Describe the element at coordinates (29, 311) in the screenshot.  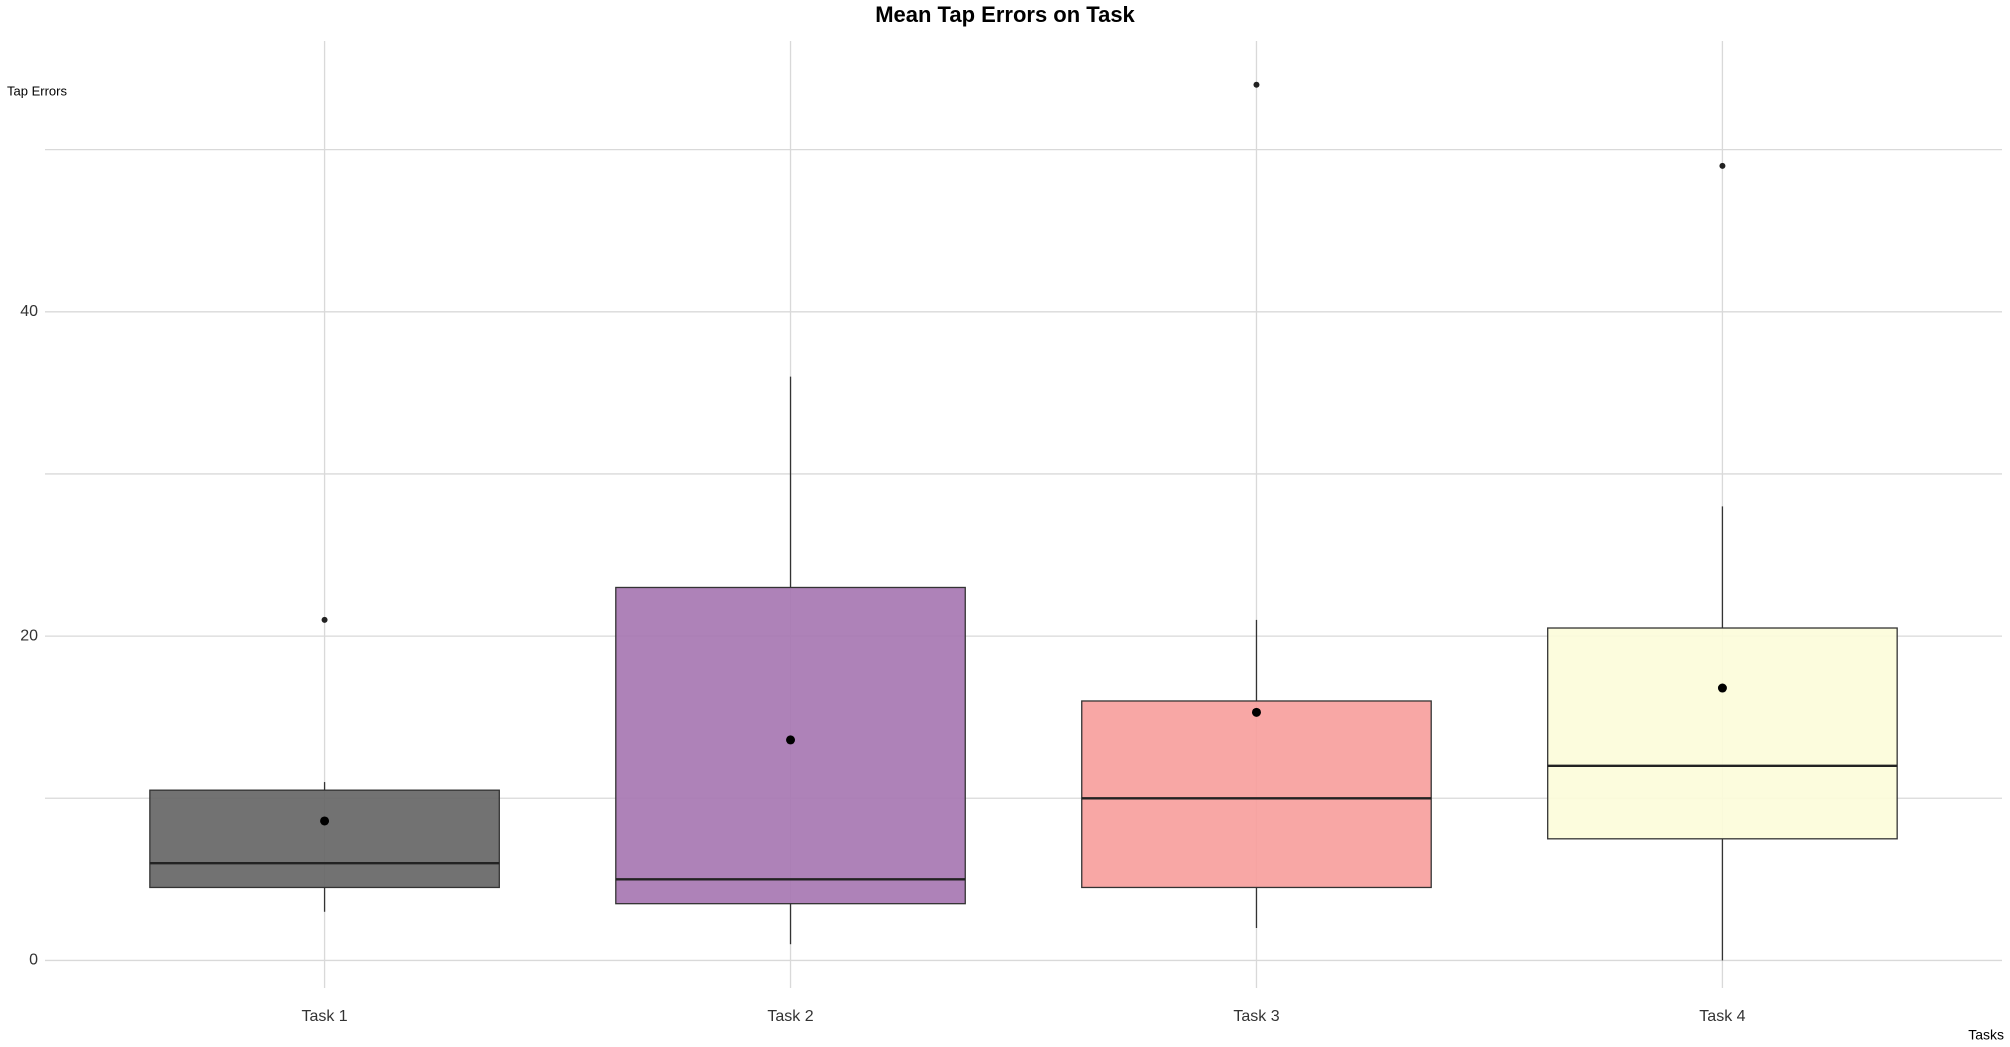
I see `y-tick-label: 40` at that location.